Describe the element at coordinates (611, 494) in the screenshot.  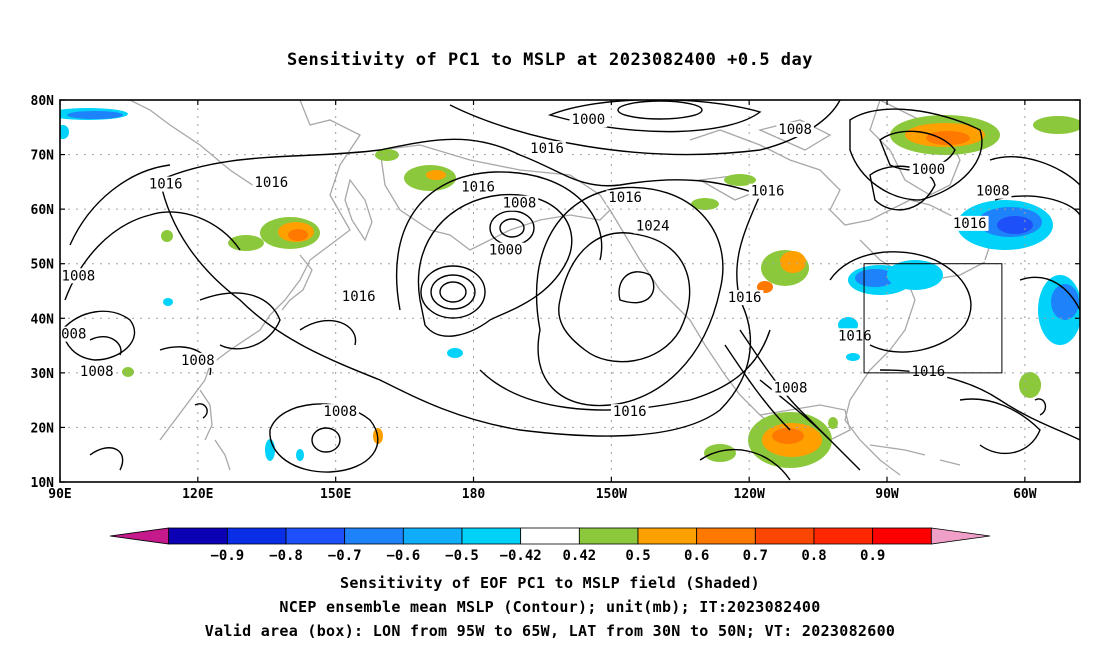
I see `lon-label: 150W` at that location.